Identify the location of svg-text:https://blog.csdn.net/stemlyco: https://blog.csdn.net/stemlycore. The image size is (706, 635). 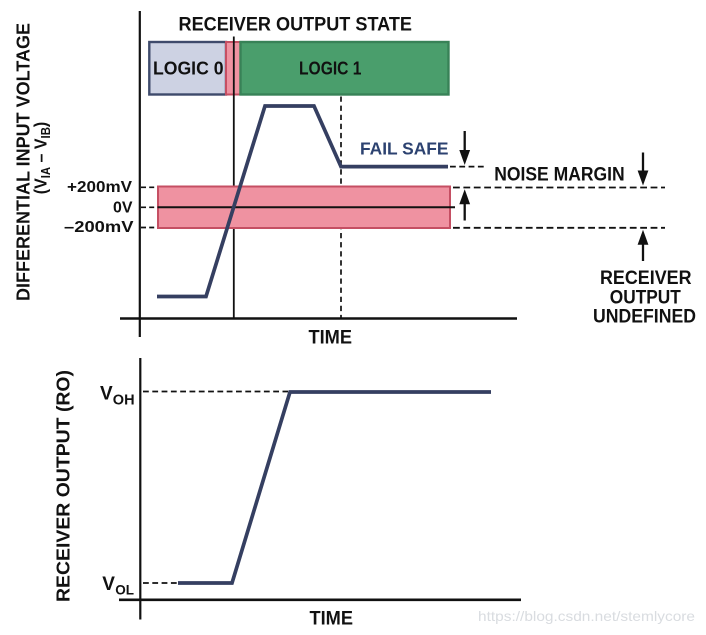
(586, 616).